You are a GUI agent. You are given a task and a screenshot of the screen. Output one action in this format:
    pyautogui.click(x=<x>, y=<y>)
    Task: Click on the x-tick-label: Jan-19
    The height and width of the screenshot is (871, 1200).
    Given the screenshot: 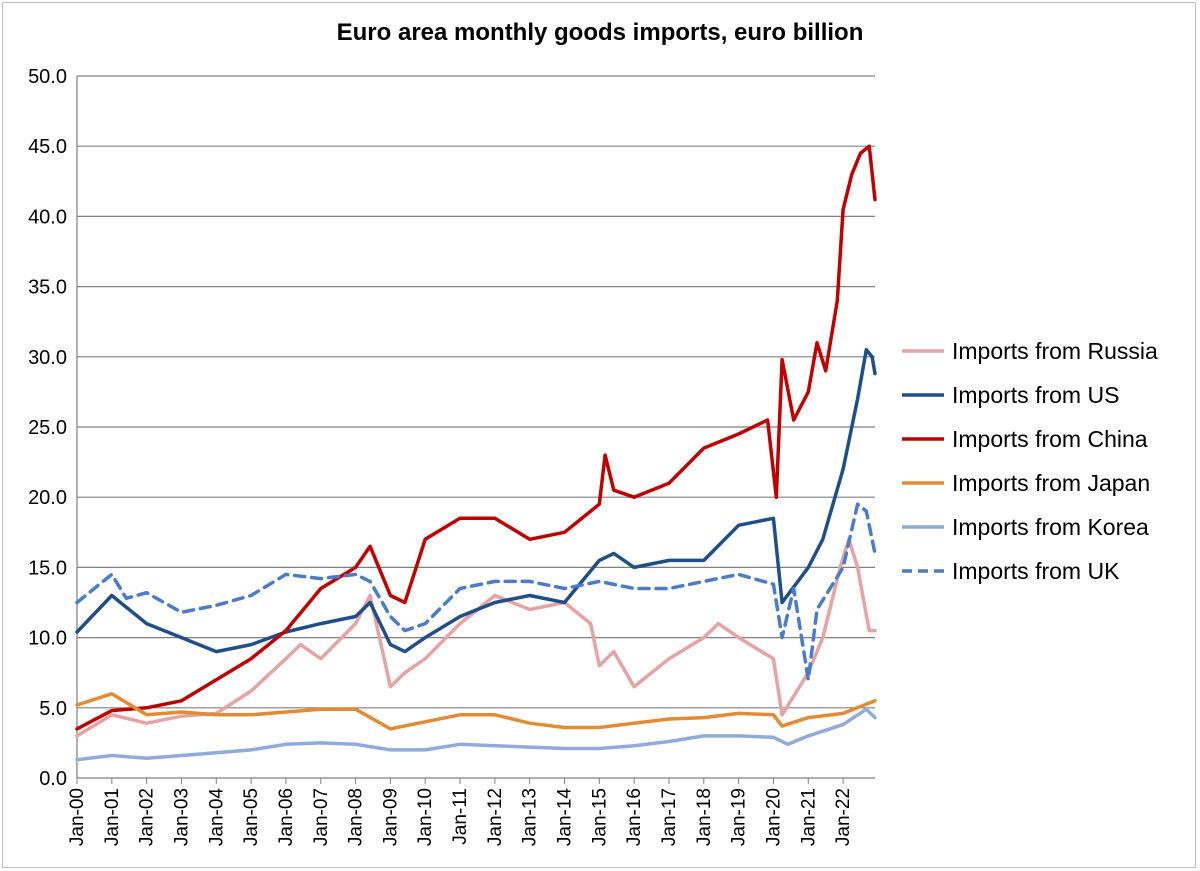 What is the action you would take?
    pyautogui.click(x=739, y=817)
    